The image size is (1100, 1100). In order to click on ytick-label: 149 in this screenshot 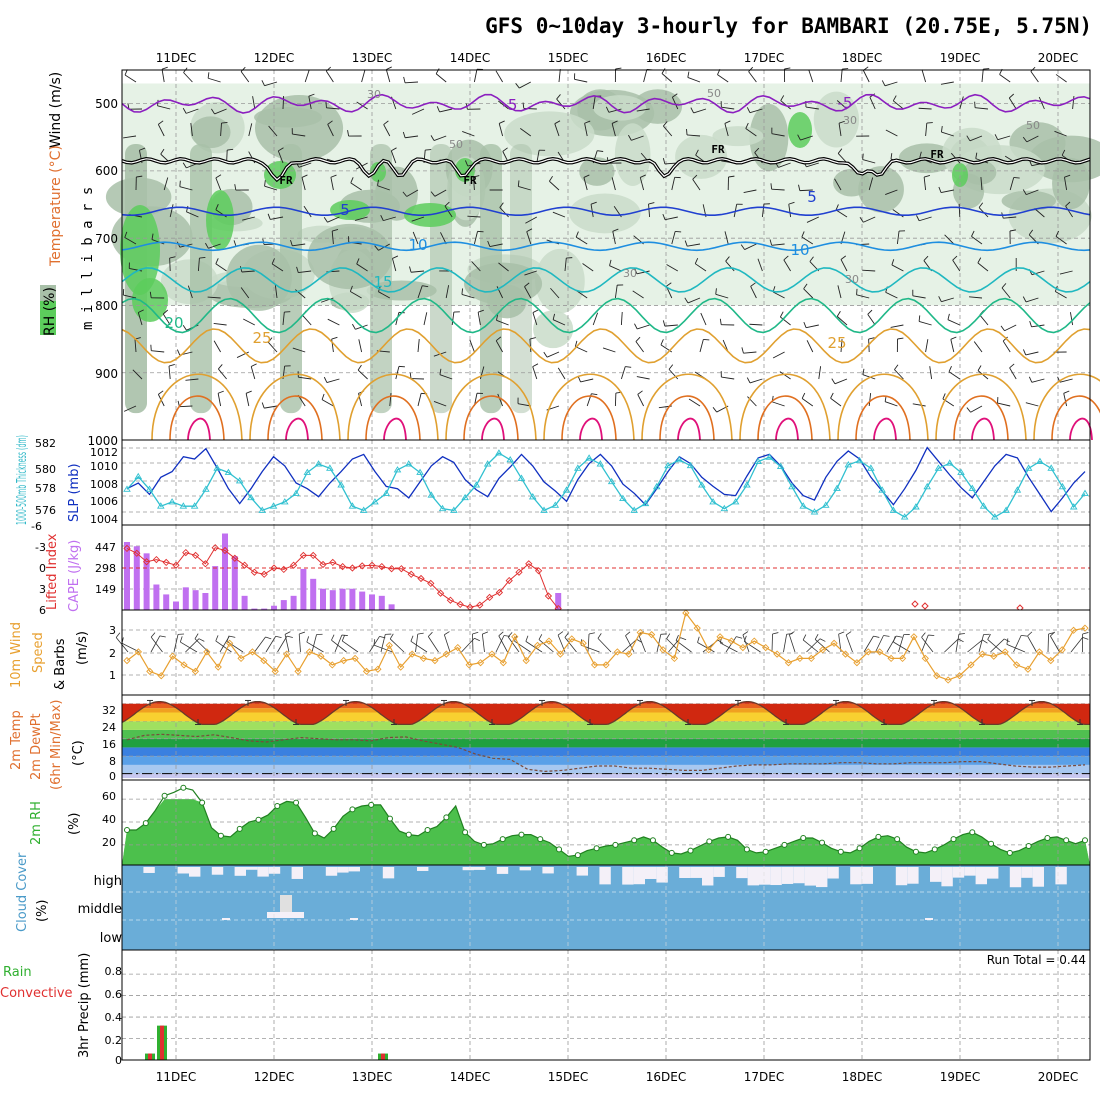, I will do `click(105, 589)`.